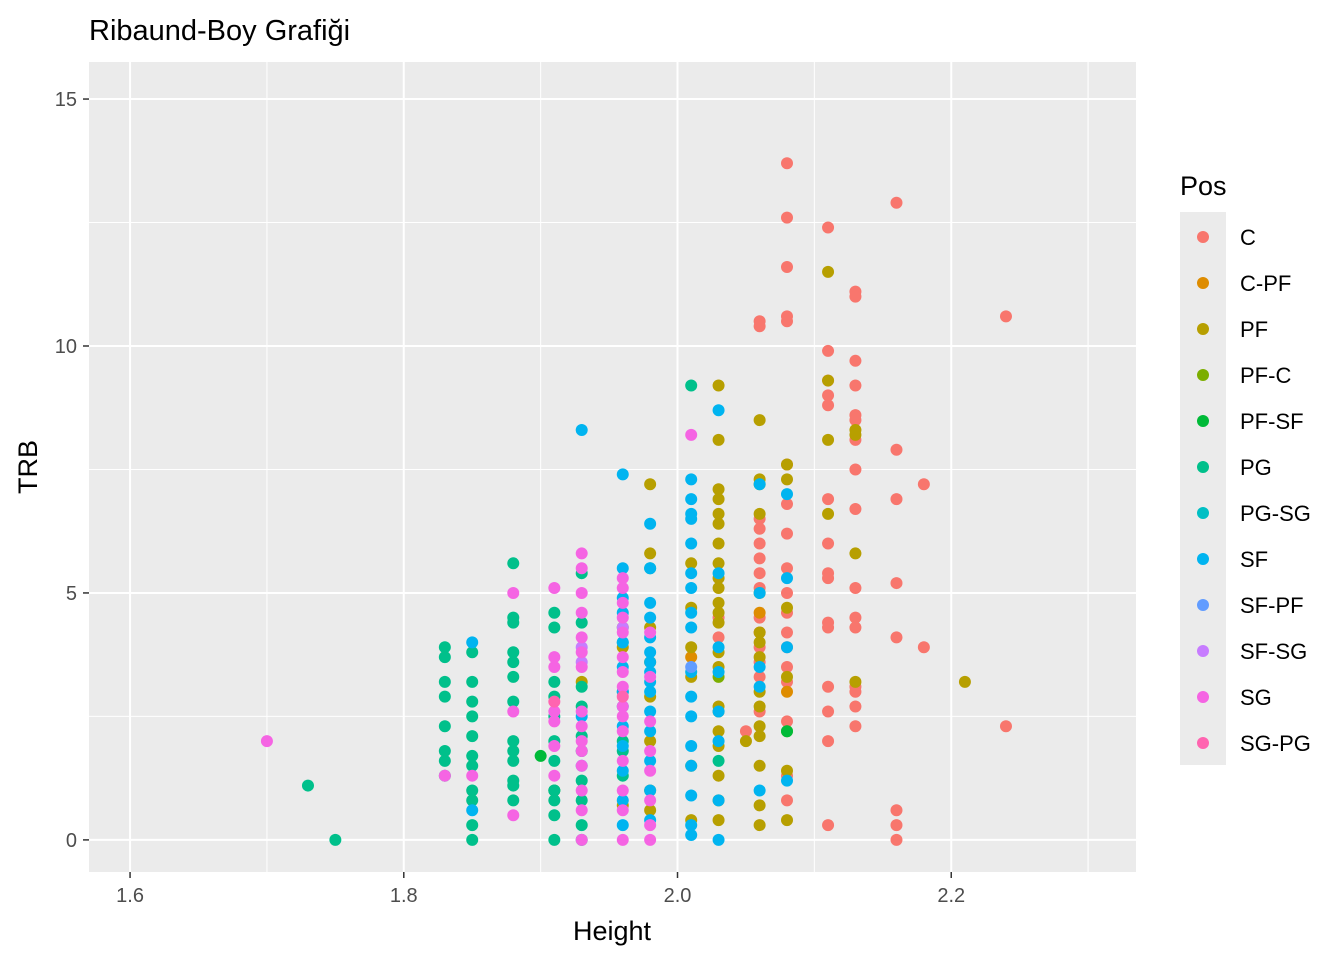  Describe the element at coordinates (1203, 651) in the screenshot. I see `legend-key-sf-sg` at that location.